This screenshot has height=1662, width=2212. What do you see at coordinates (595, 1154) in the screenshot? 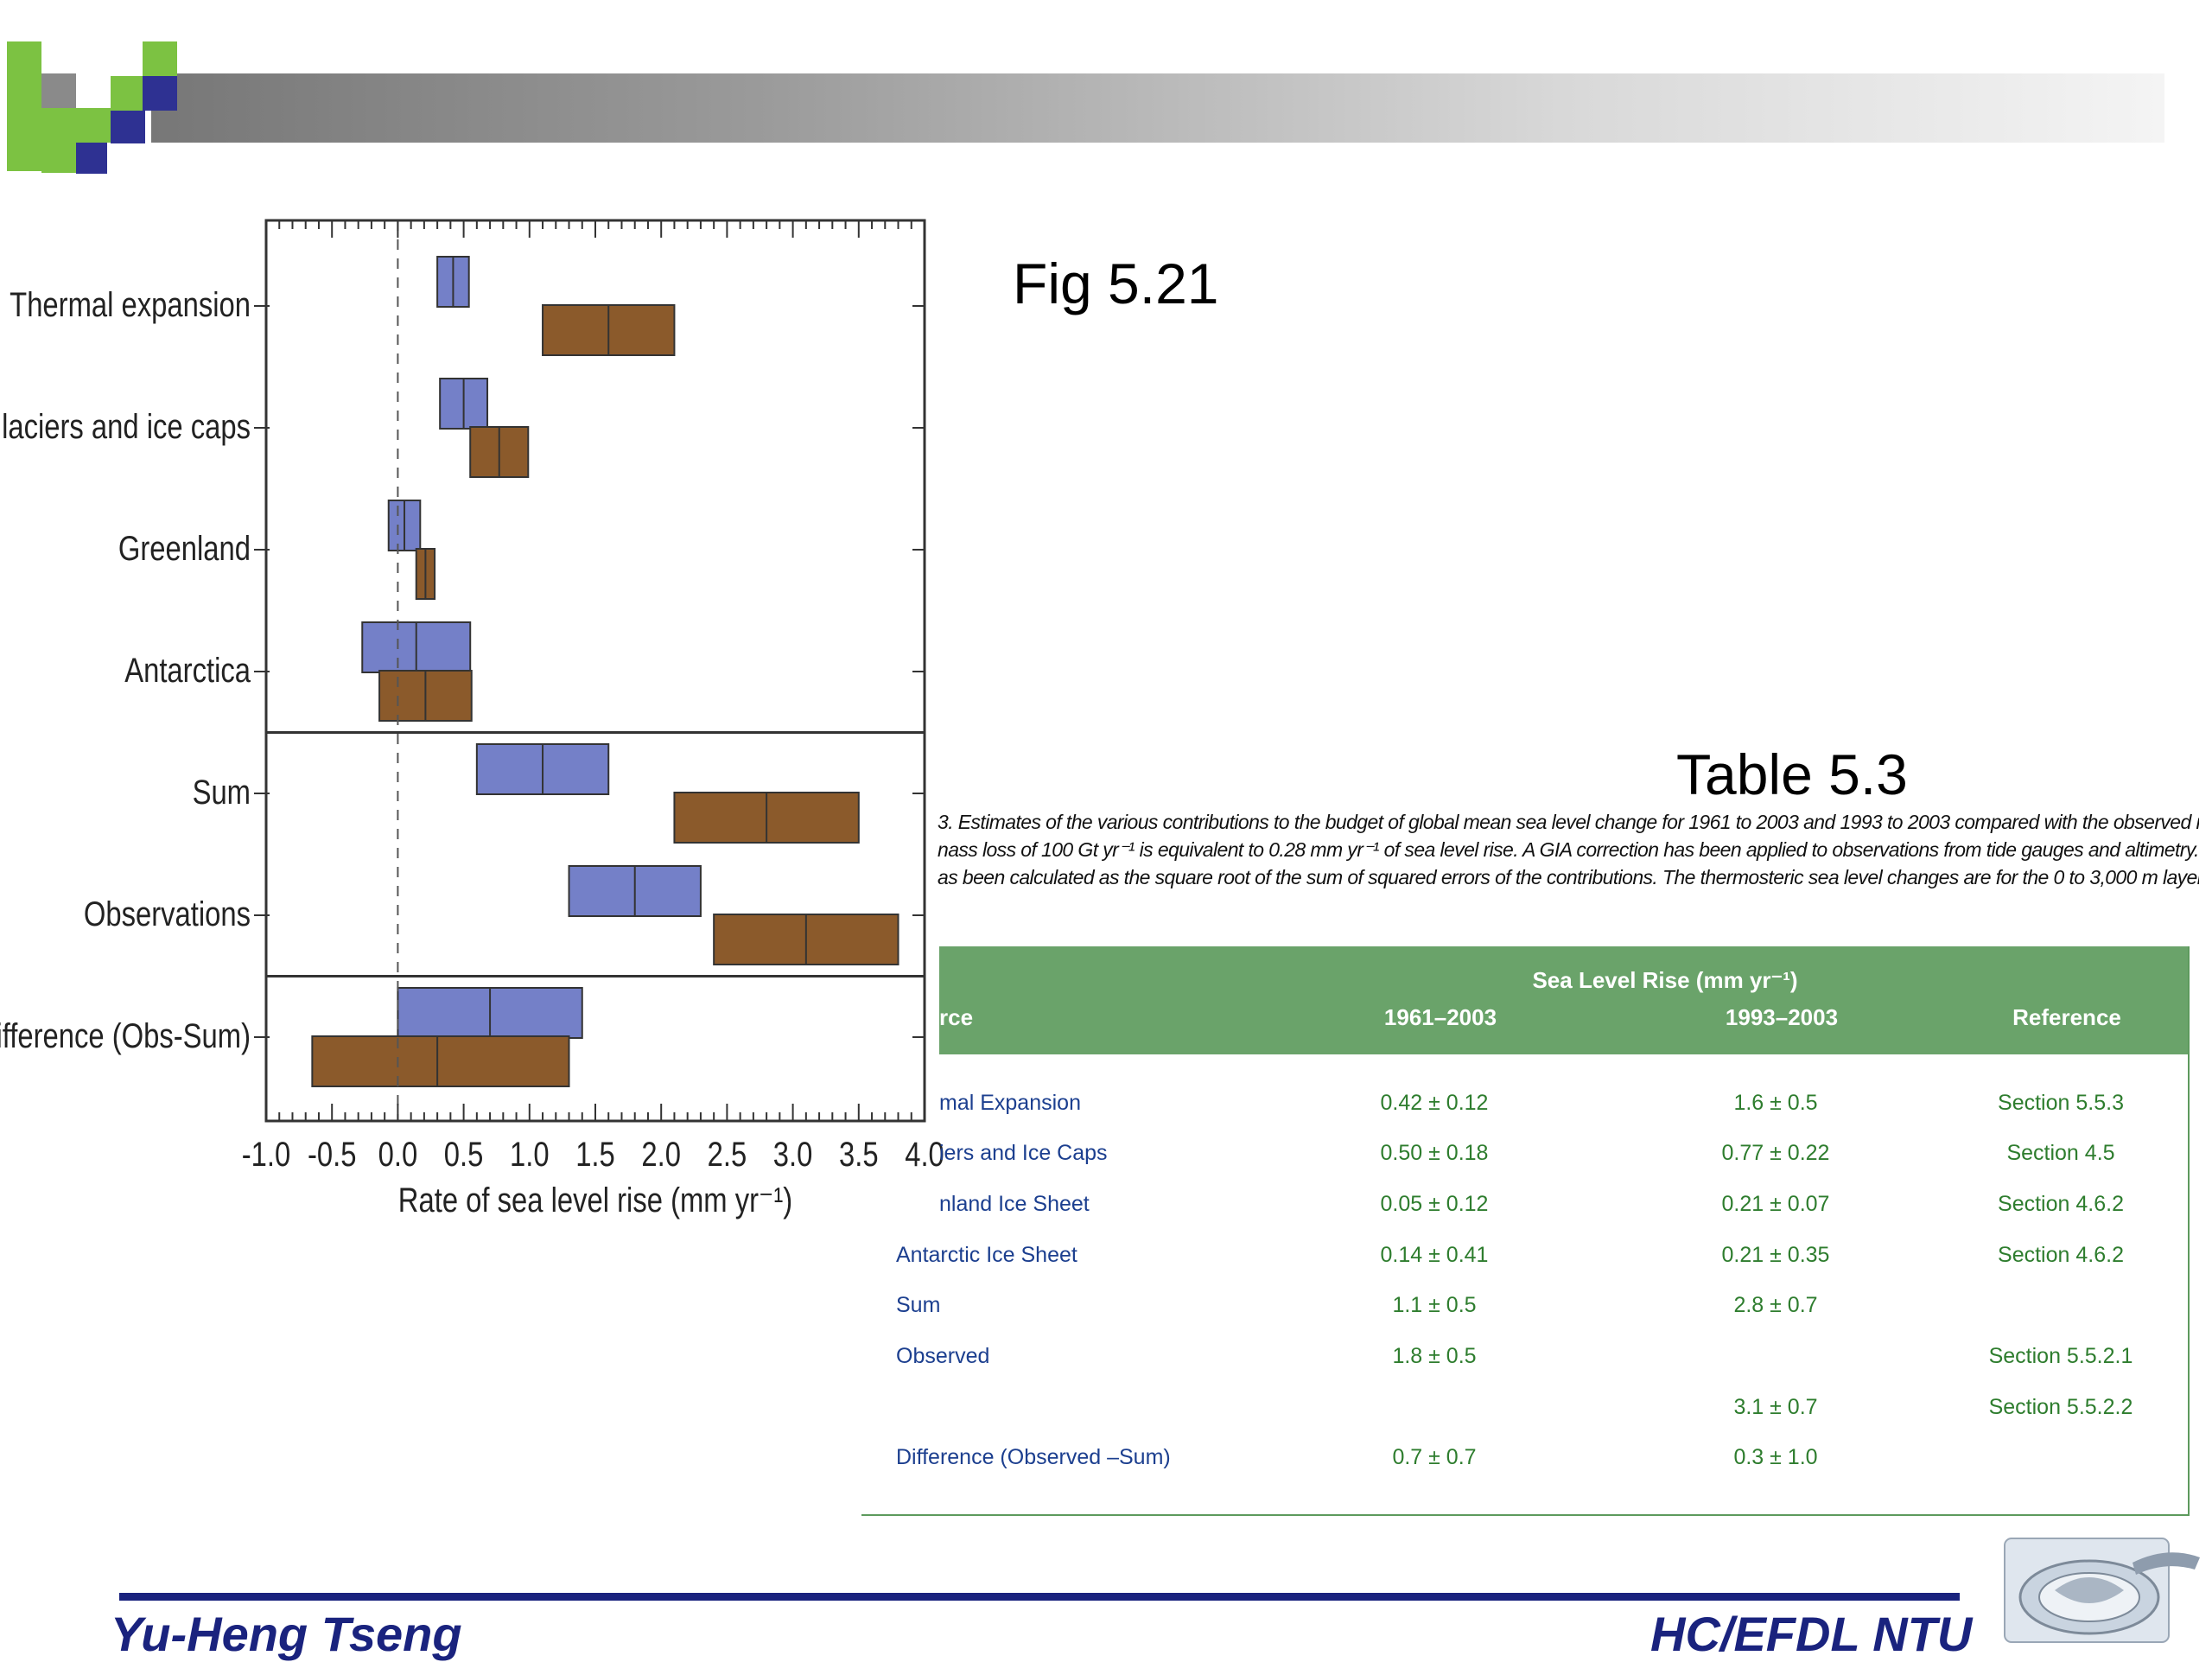
I see `x-tick-label: 1.5` at bounding box center [595, 1154].